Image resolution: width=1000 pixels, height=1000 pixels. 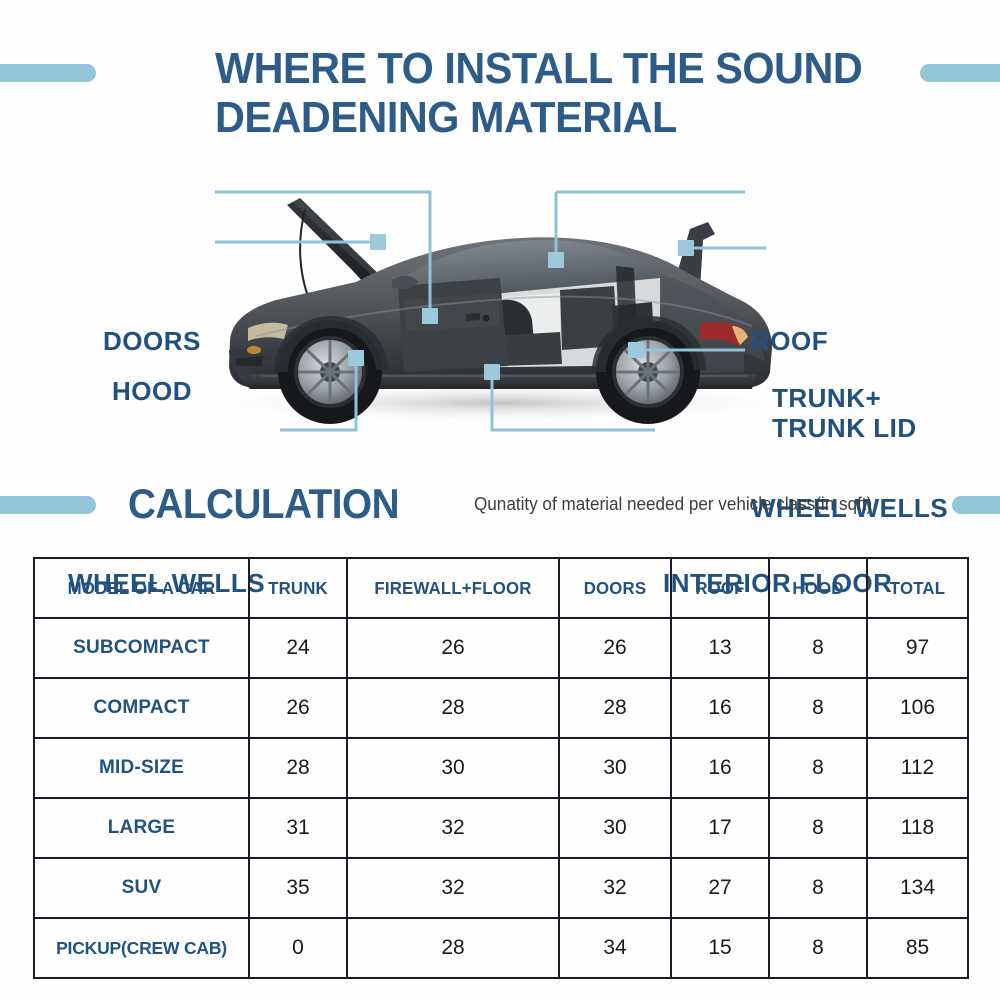 I want to click on row-label: SUV, so click(x=141, y=888).